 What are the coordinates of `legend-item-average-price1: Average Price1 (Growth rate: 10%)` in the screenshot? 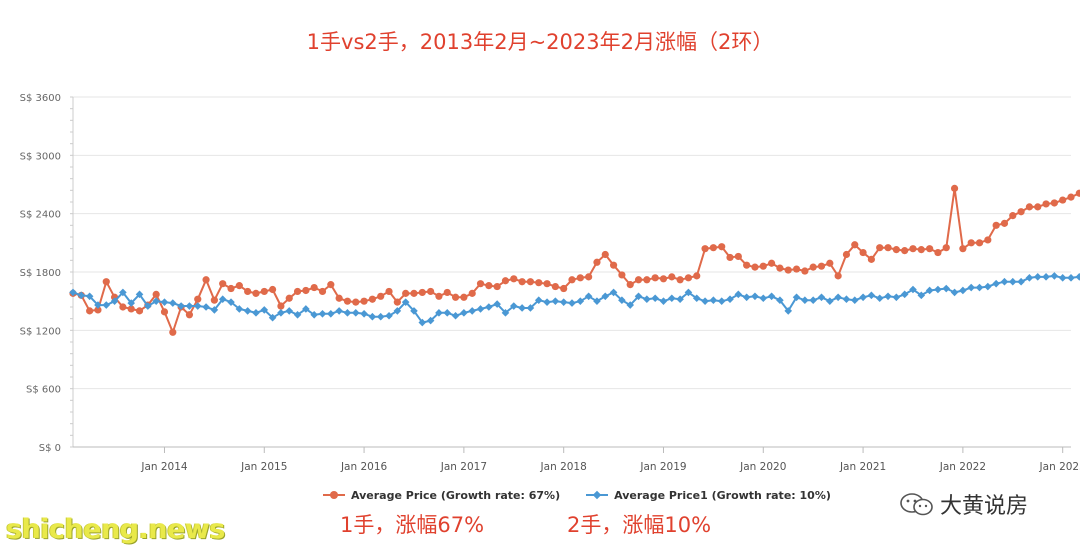 It's located at (708, 495).